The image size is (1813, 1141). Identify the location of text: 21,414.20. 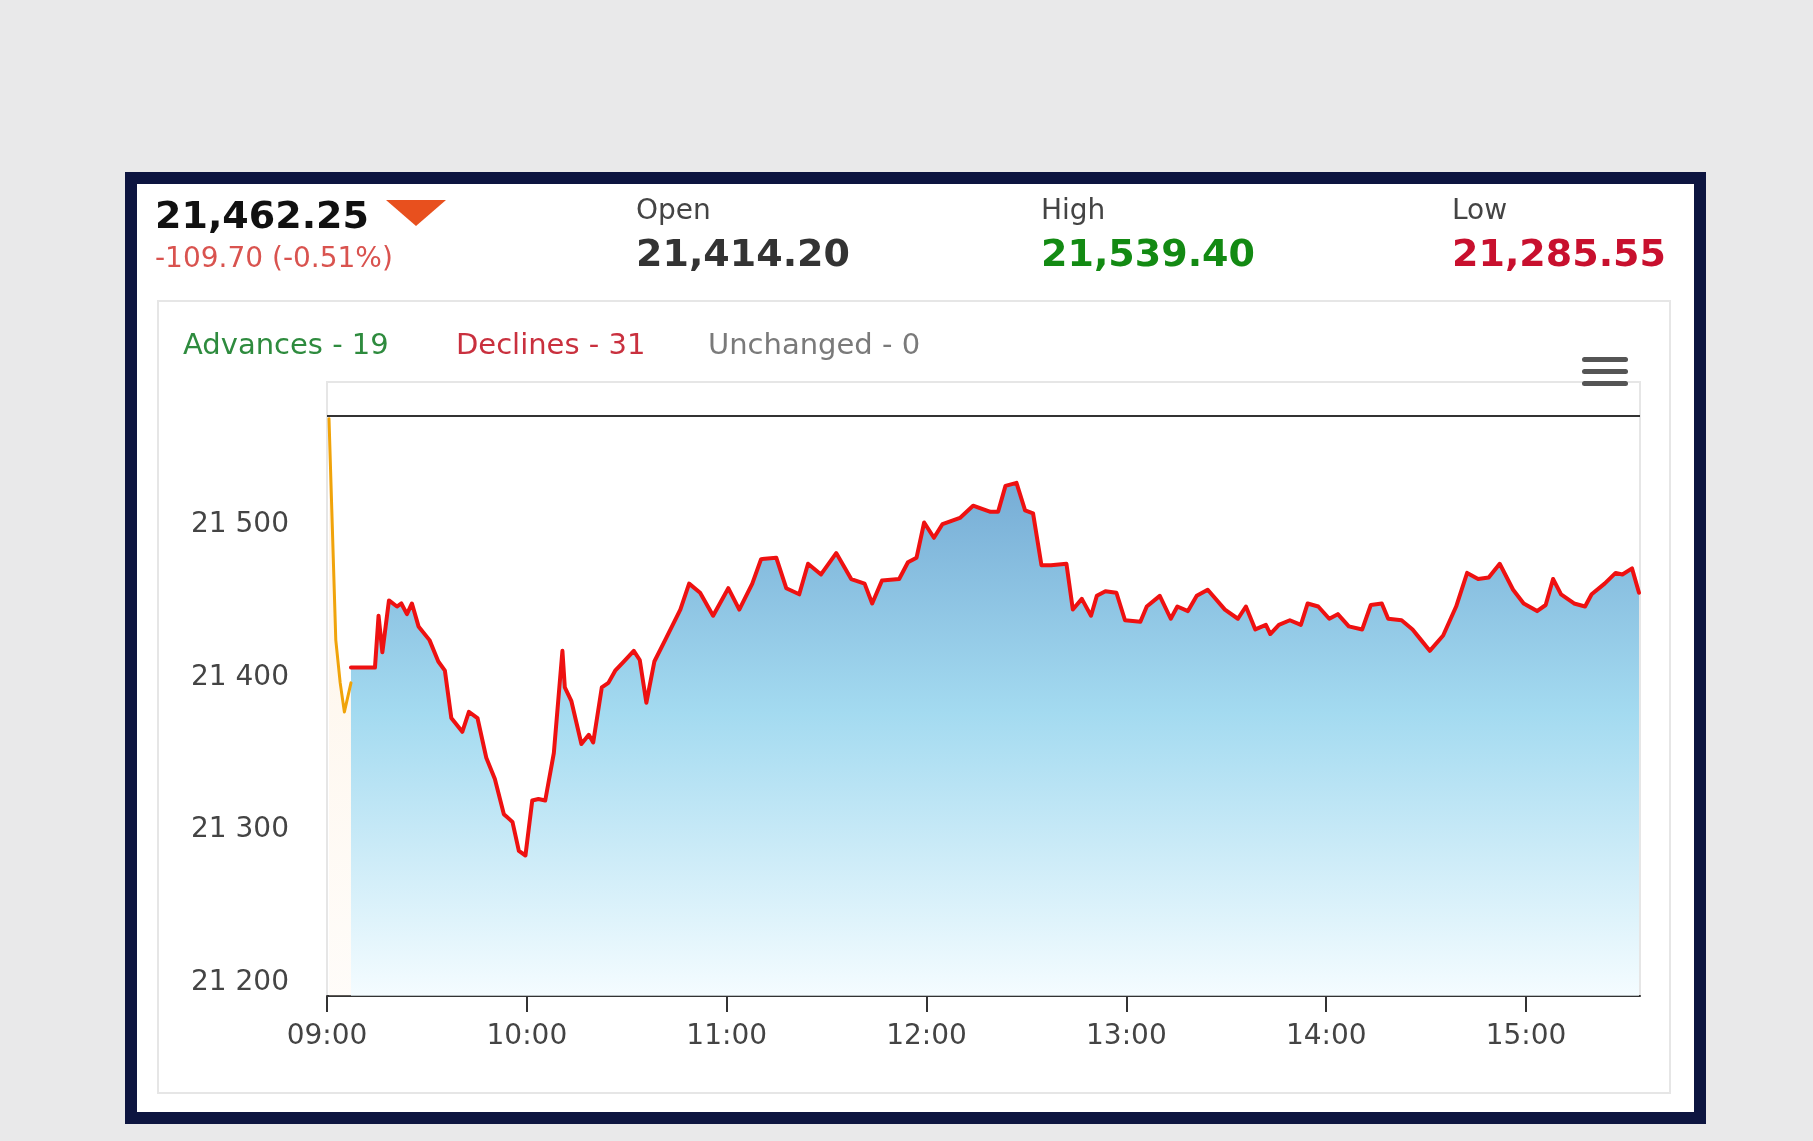
(743, 253).